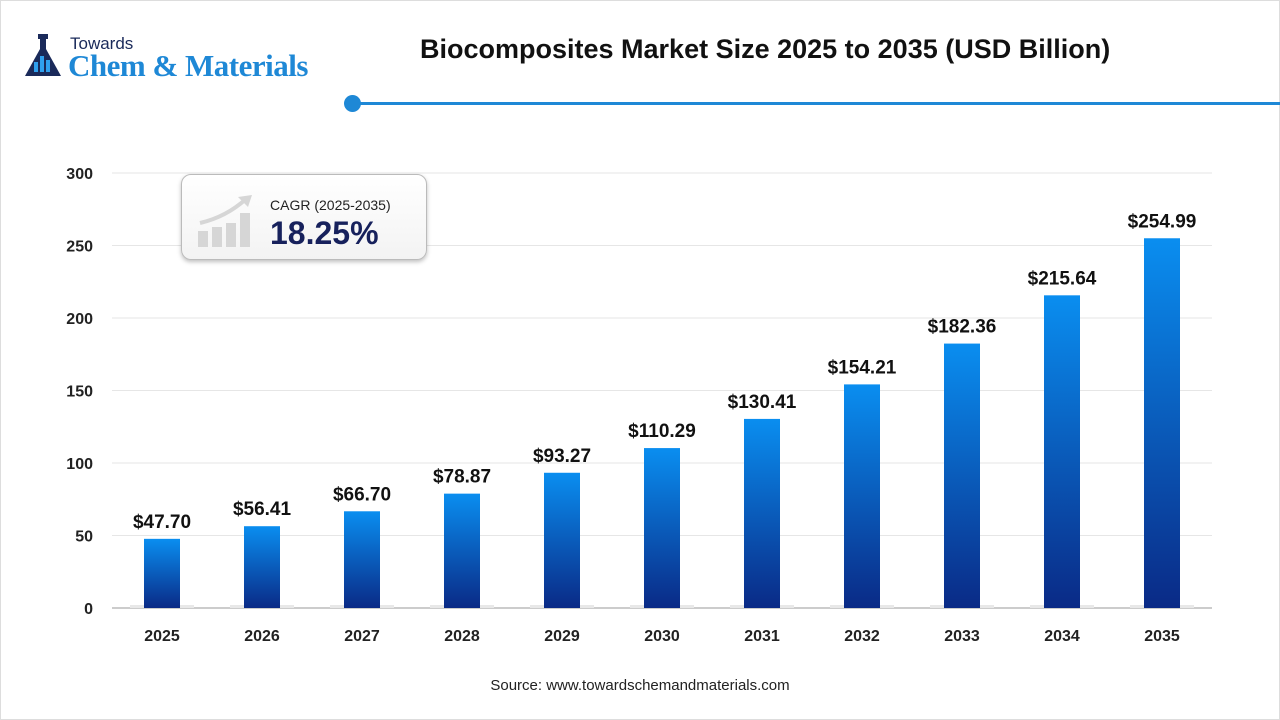  Describe the element at coordinates (1062, 636) in the screenshot. I see `x-tick-label: 2034` at that location.